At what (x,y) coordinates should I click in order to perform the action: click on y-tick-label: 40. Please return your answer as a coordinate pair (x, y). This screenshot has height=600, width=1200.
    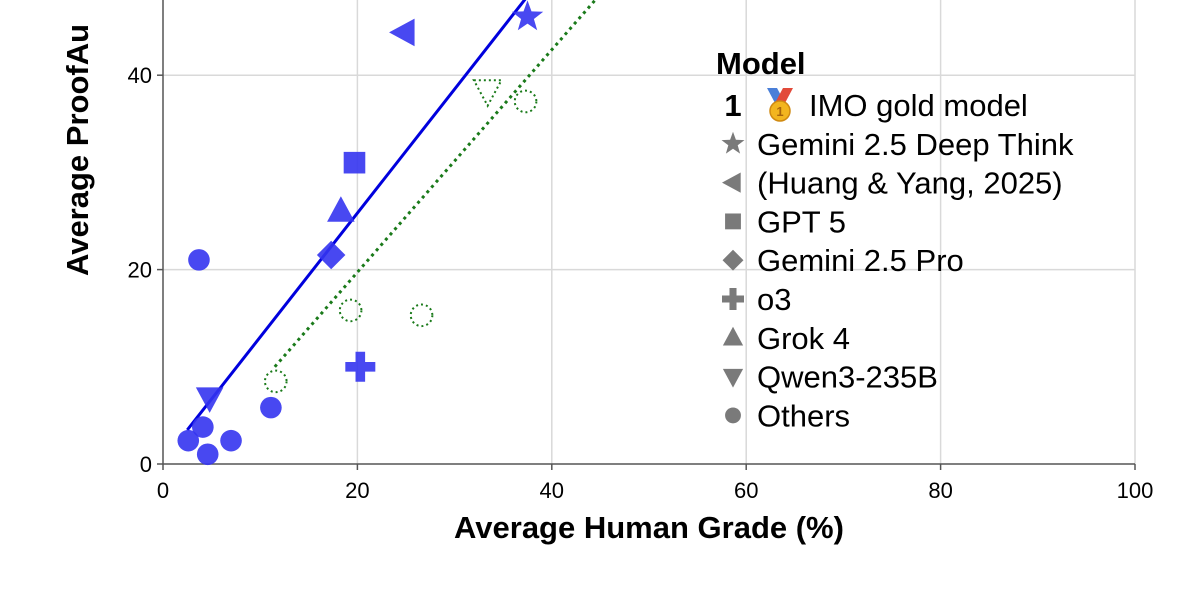
    Looking at the image, I should click on (140, 75).